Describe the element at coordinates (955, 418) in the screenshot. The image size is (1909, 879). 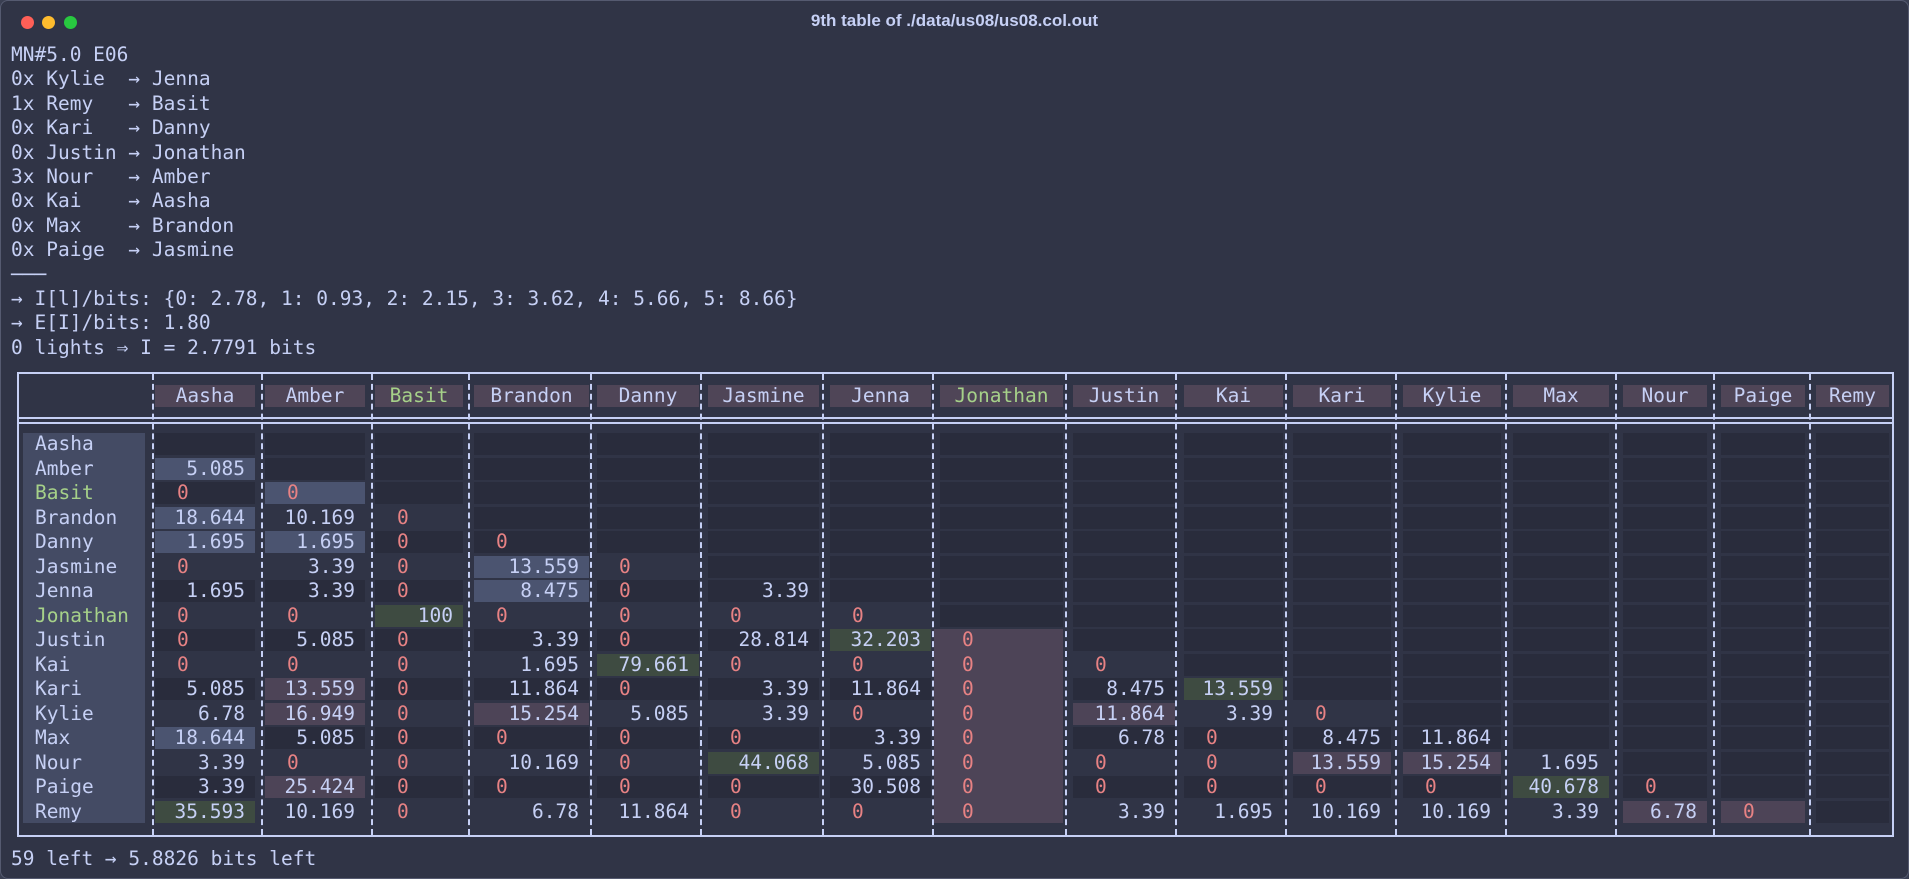
I see `header-rule` at that location.